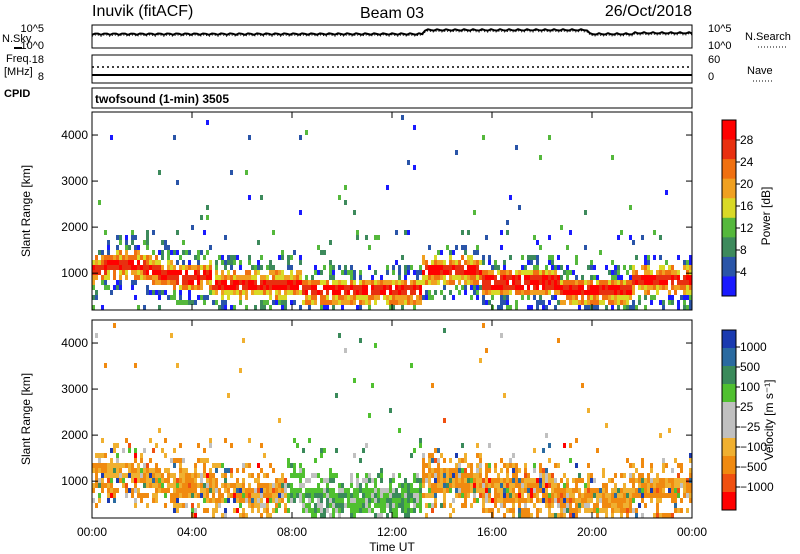  I want to click on y-tick-label: 3000, so click(74, 389).